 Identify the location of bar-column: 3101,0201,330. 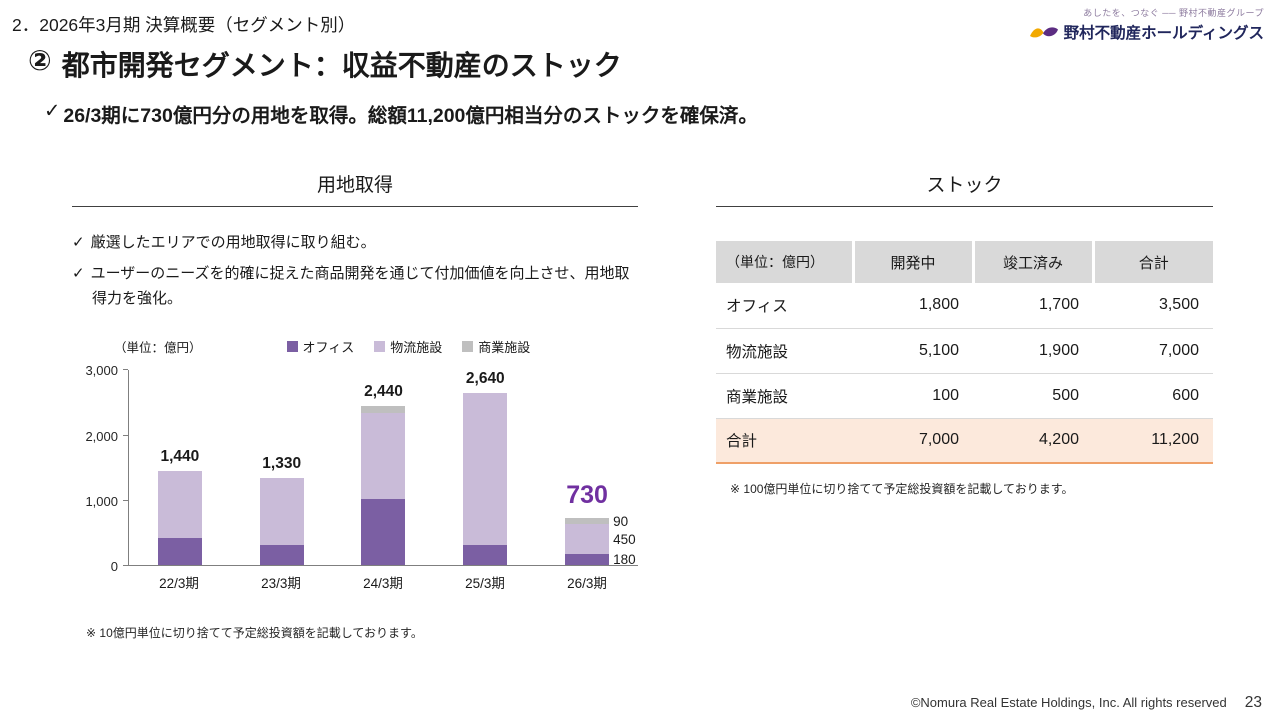
(282, 468).